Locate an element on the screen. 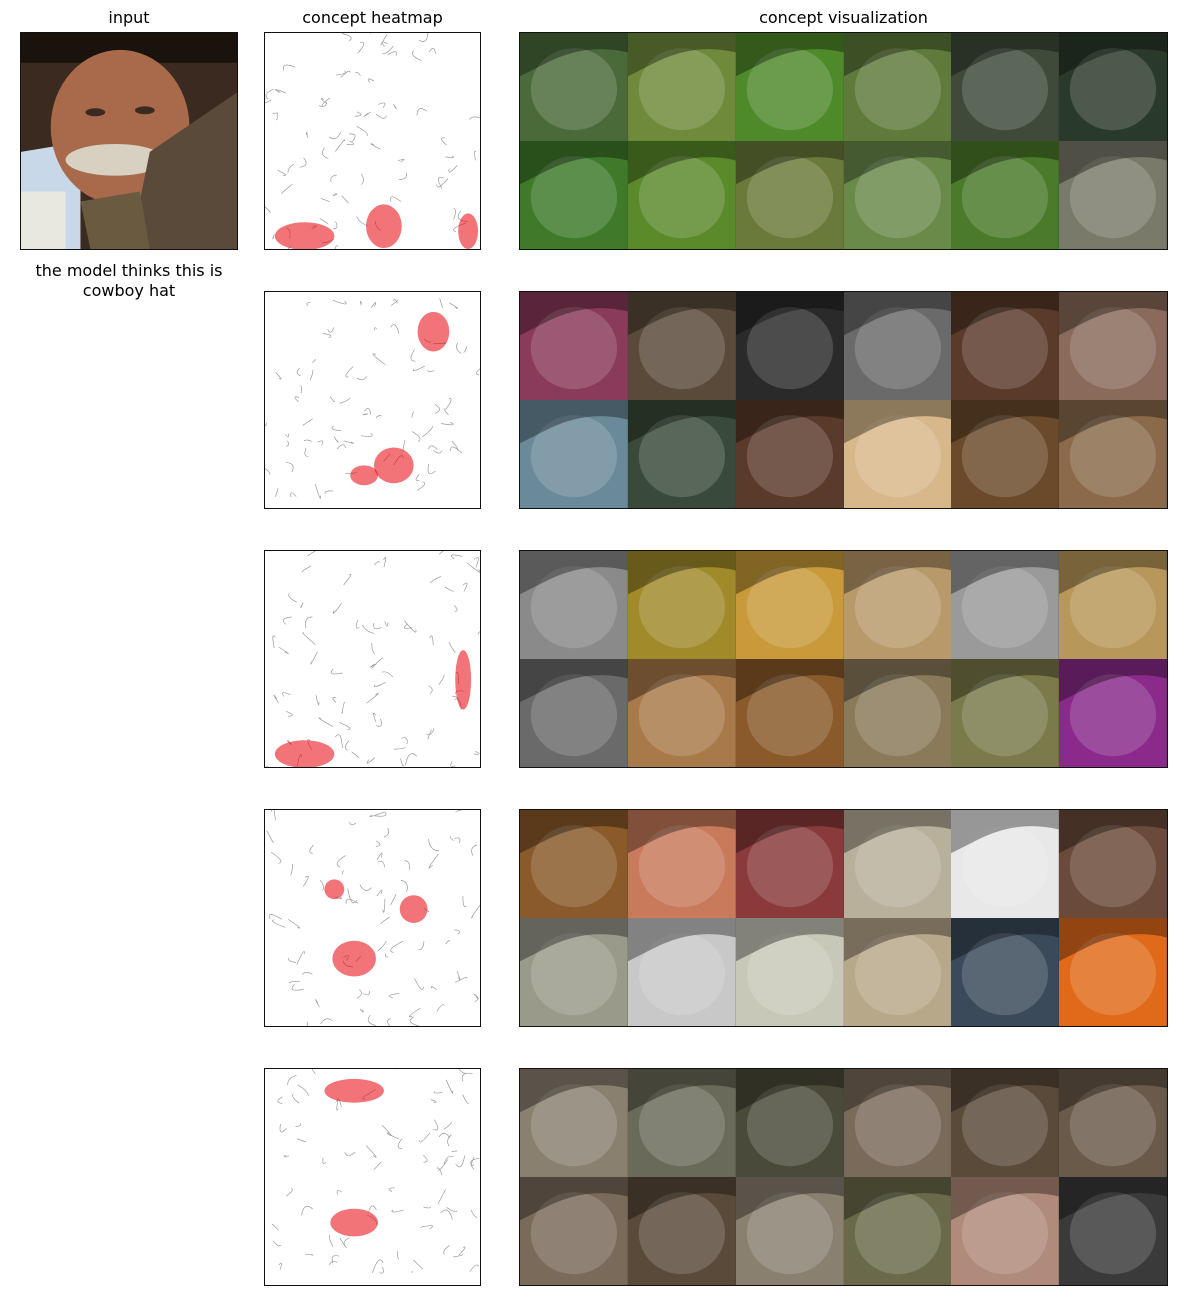  heatmap-overlay is located at coordinates (372, 398).